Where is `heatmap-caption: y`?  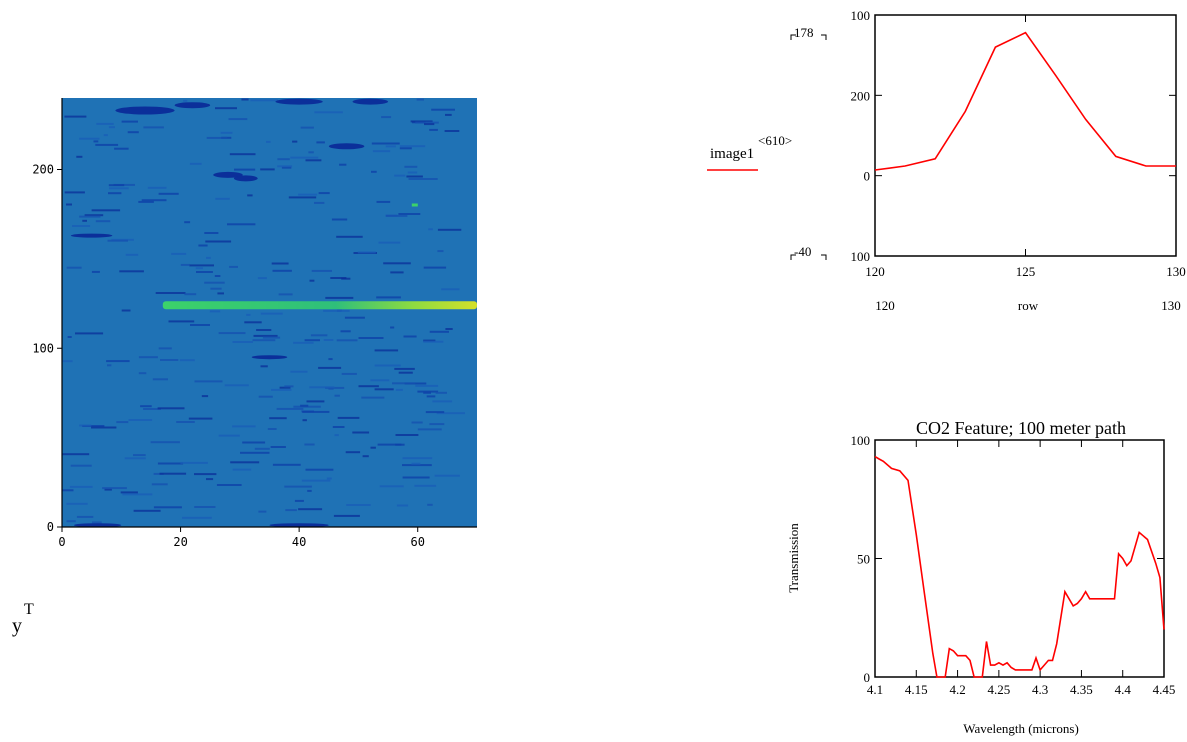
heatmap-caption: y is located at coordinates (17, 626).